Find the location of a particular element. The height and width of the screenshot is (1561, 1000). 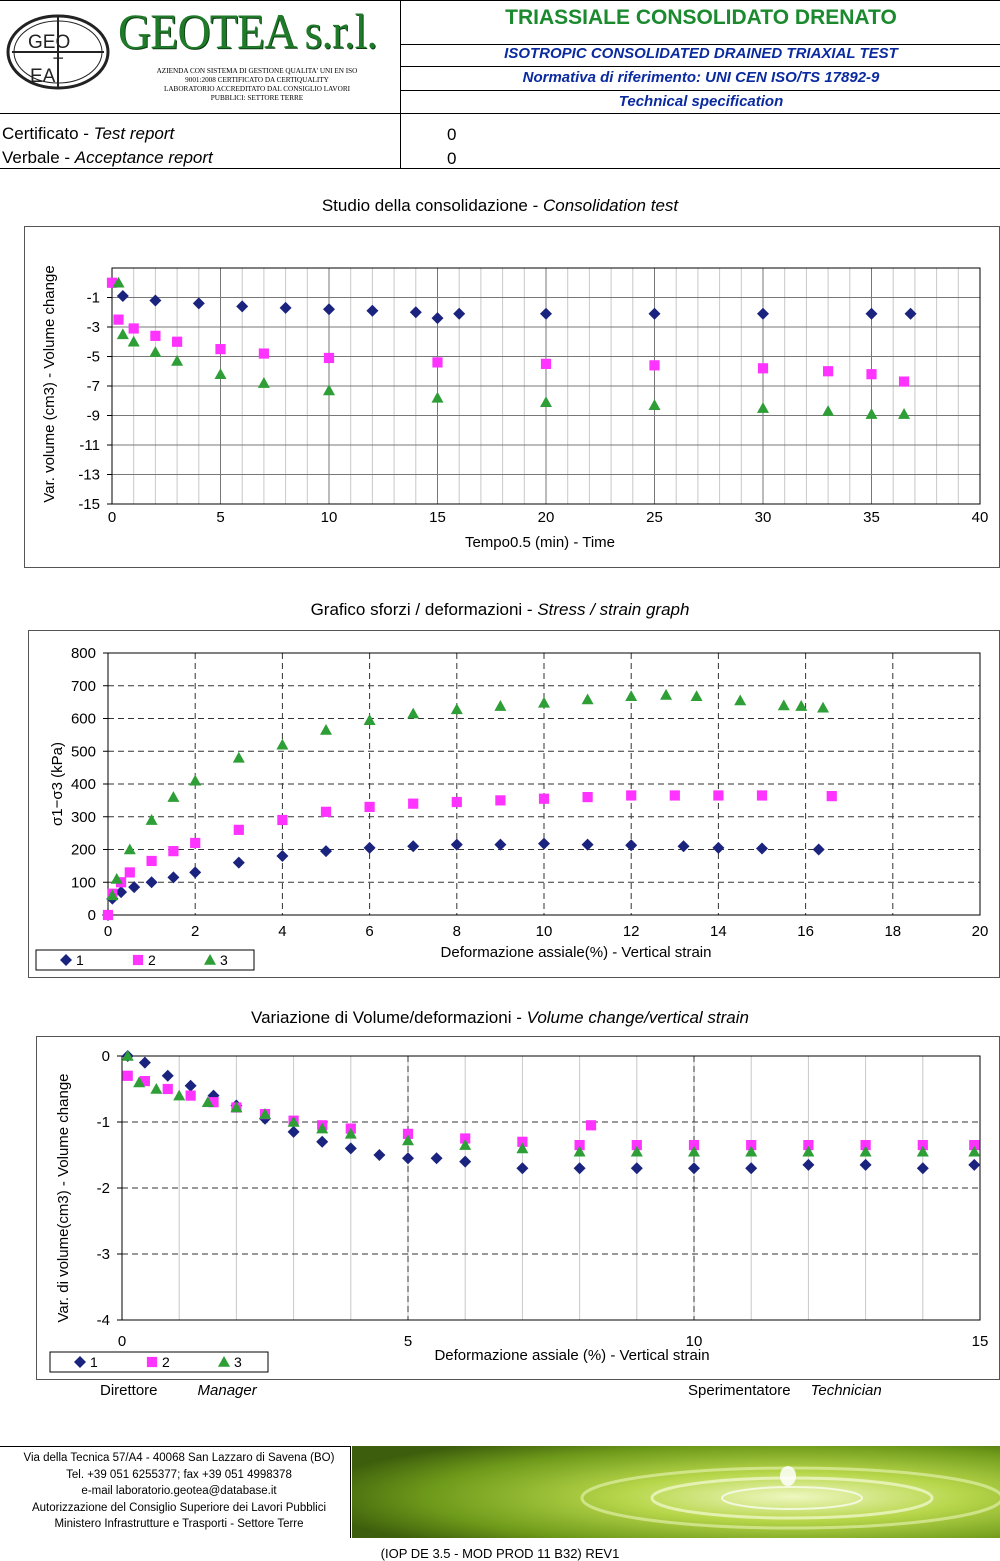

chart-legend is located at coordinates (159, 1362).